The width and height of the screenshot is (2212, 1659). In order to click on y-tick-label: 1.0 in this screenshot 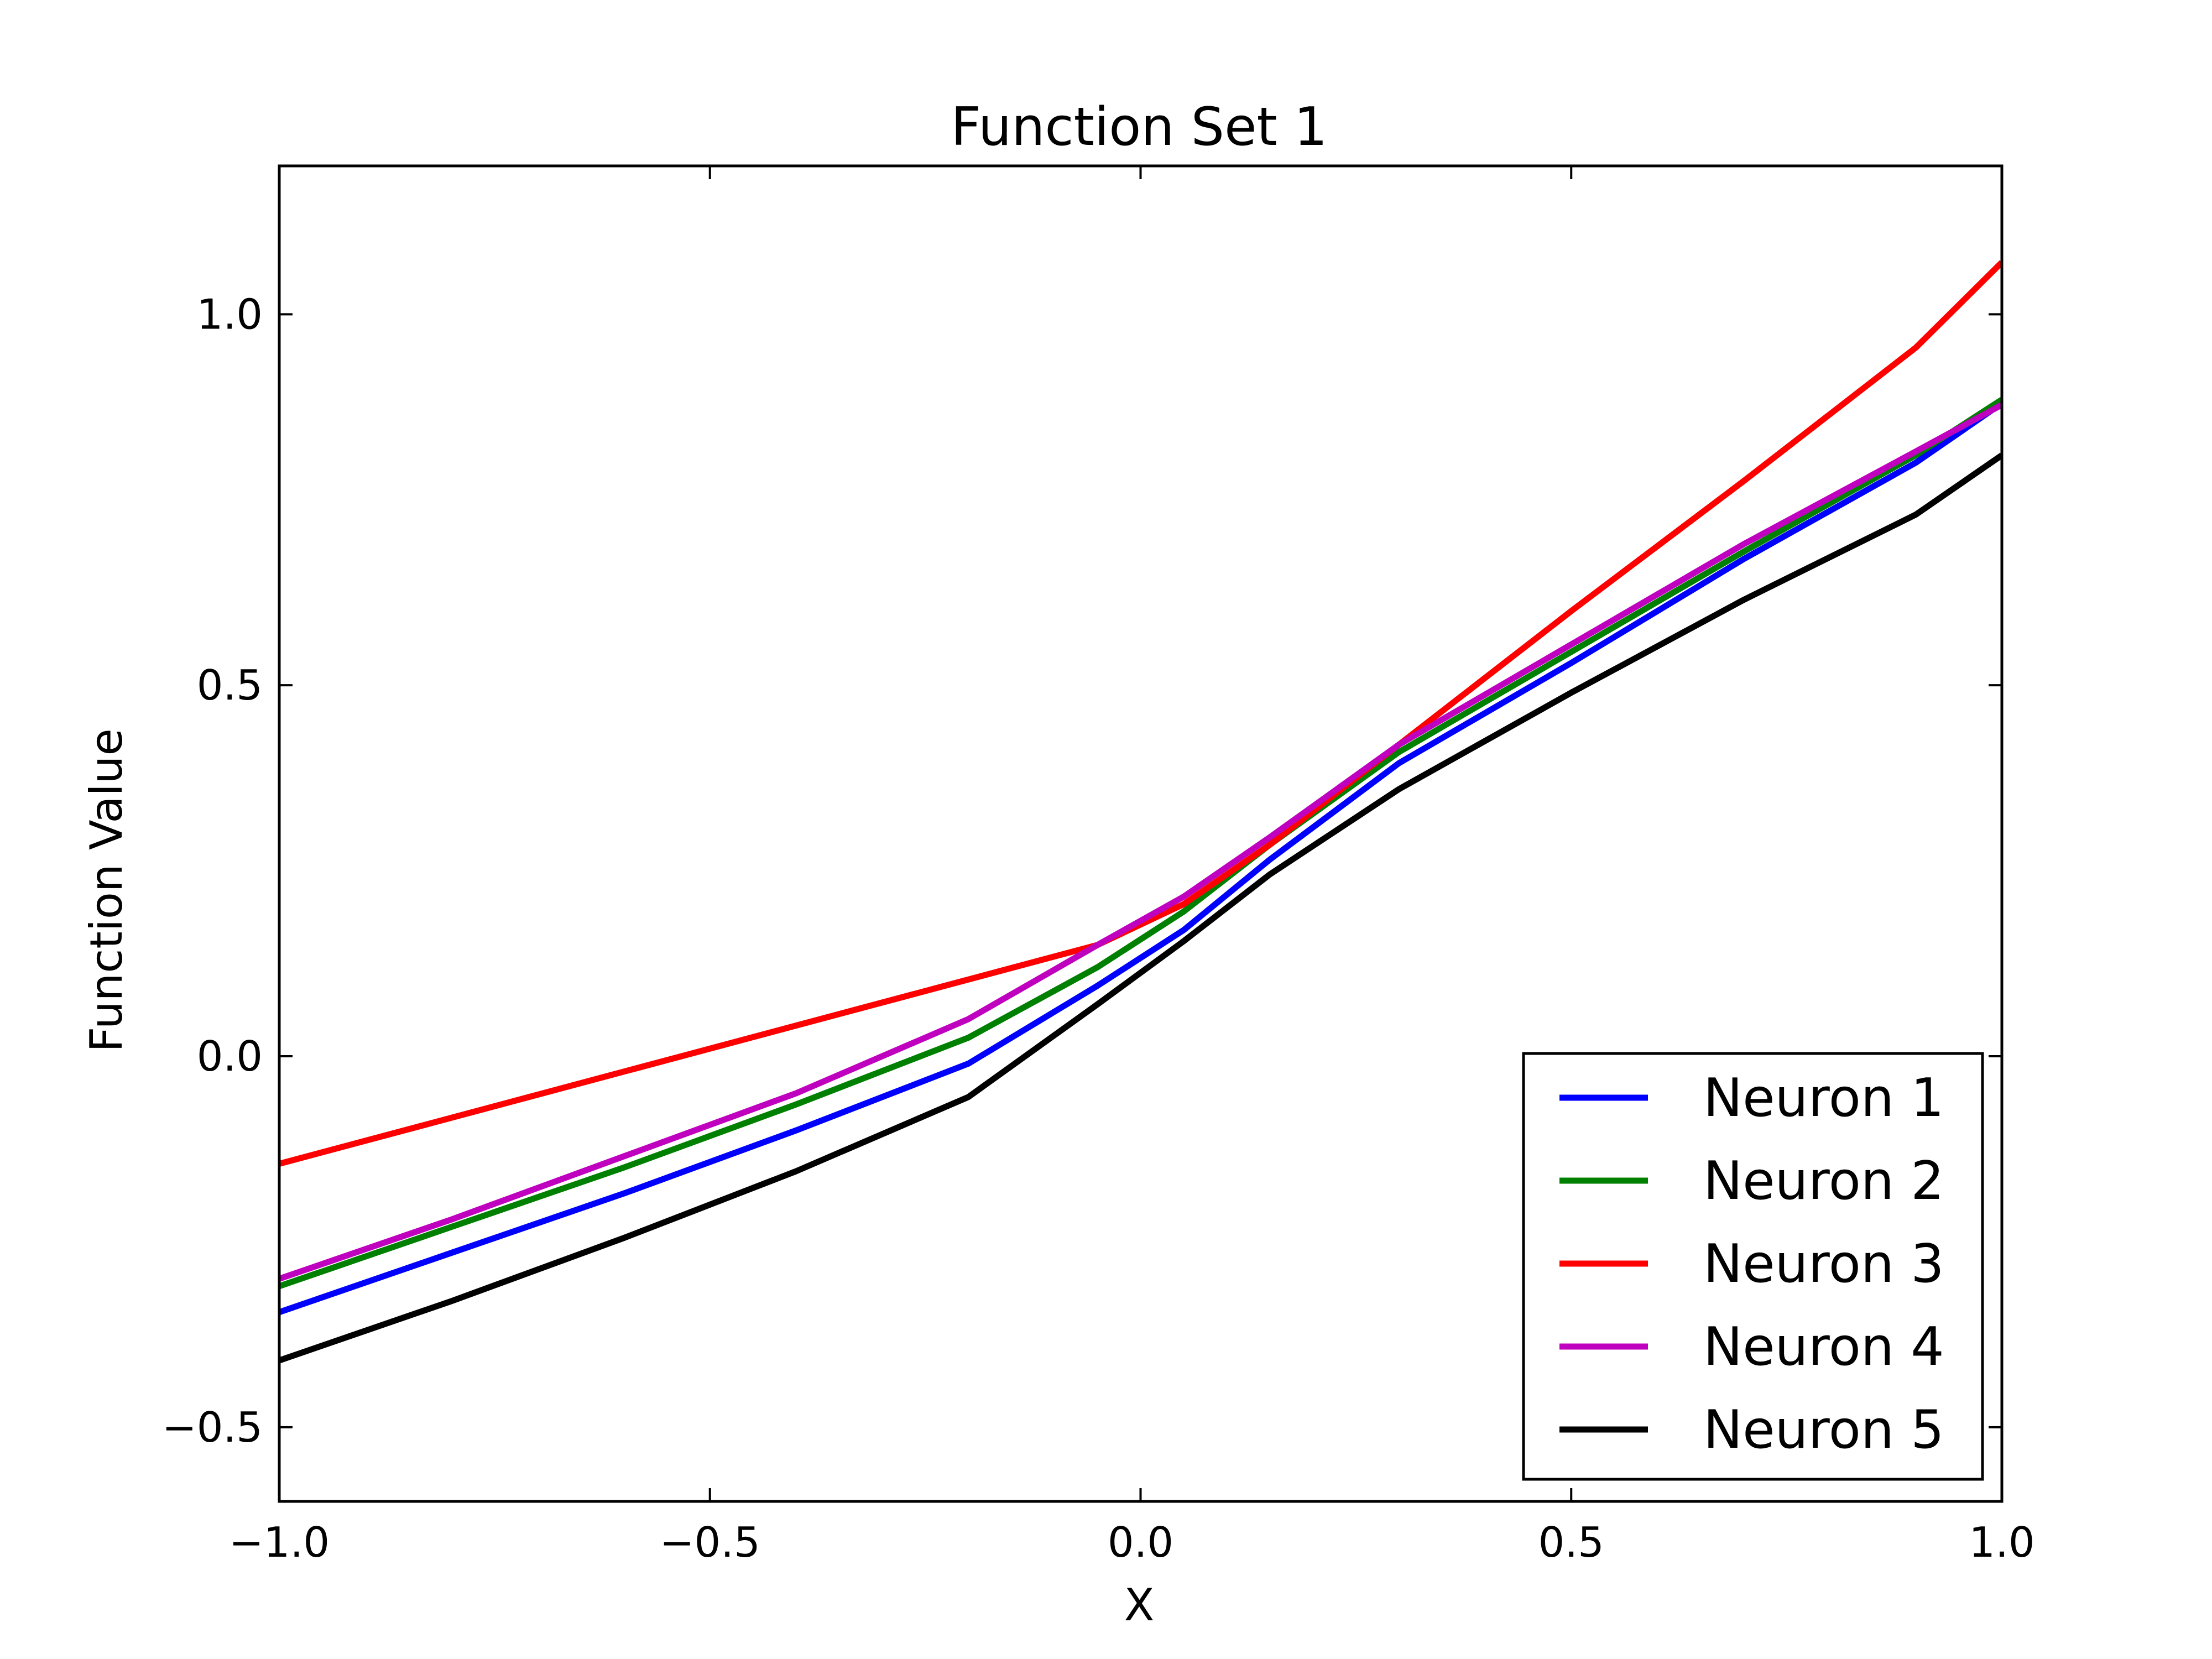, I will do `click(230, 314)`.